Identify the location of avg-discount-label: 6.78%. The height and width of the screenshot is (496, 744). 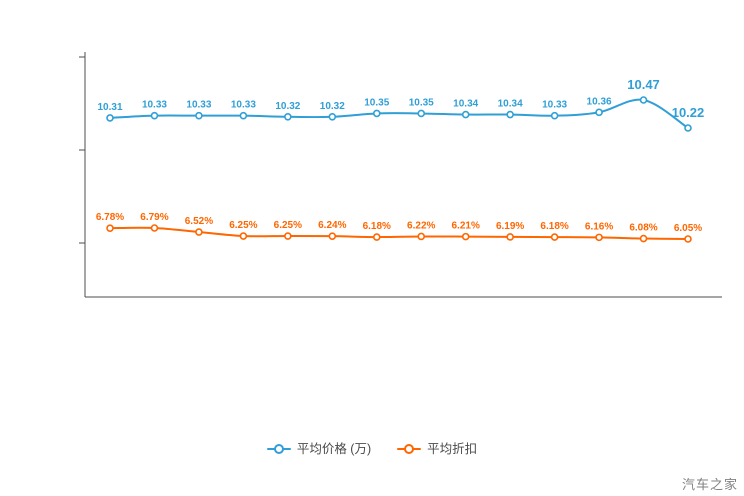
(110, 217).